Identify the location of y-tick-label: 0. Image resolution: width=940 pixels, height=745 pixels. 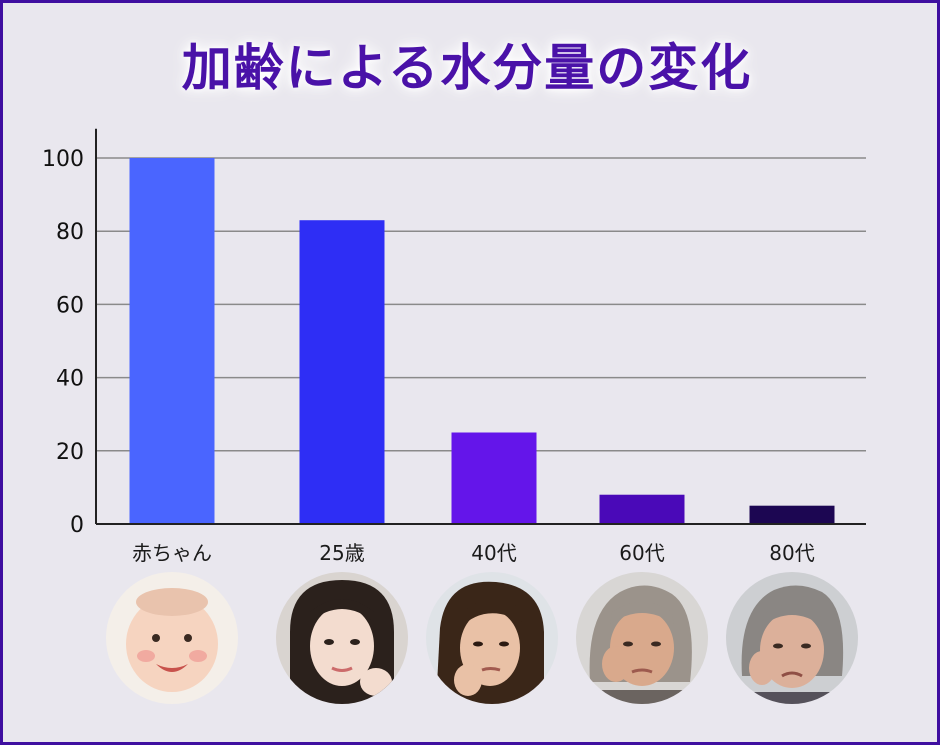
(77, 525).